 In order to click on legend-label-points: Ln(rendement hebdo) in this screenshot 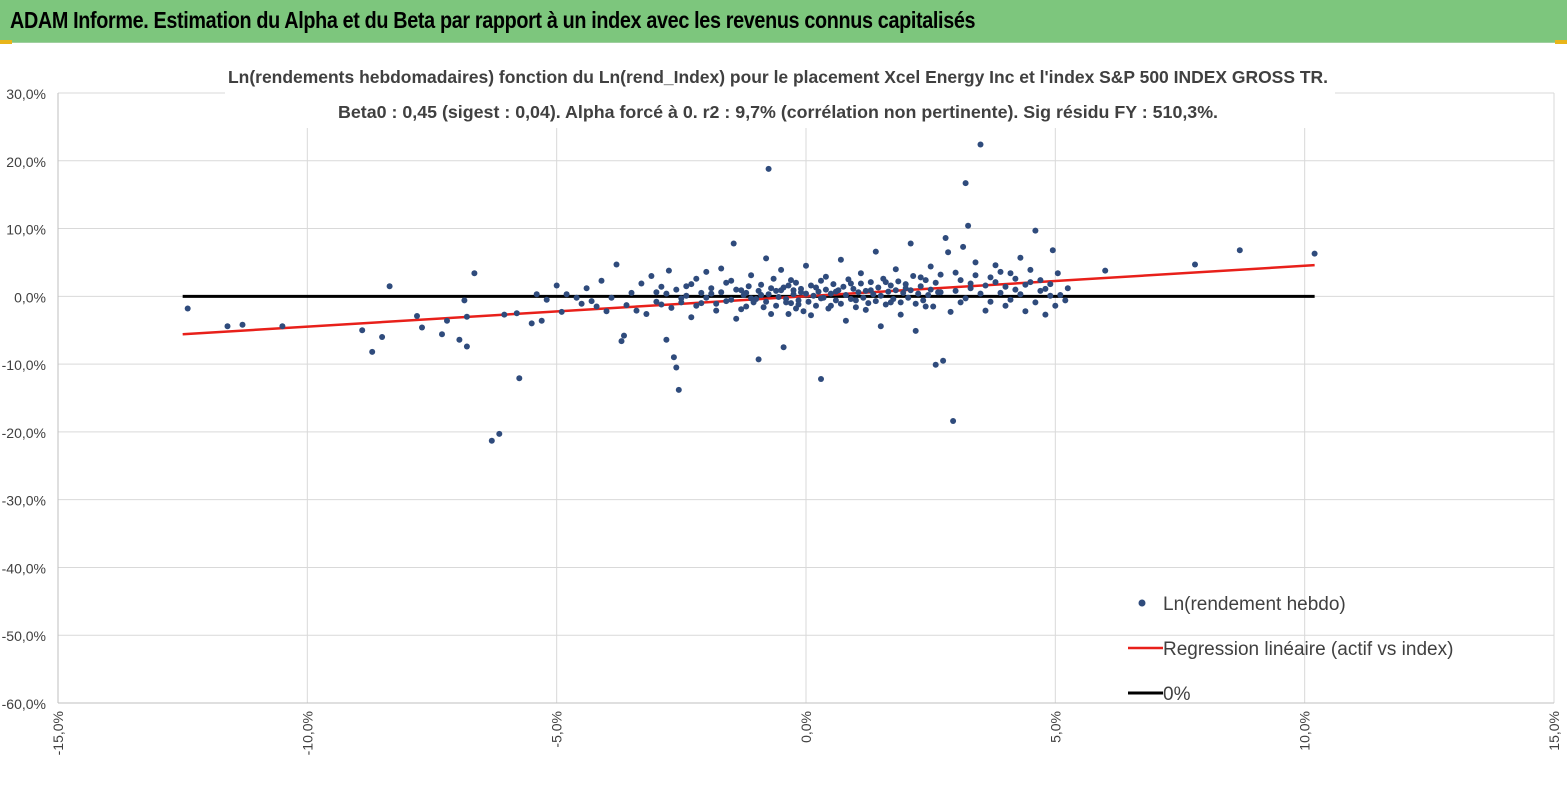, I will do `click(1254, 604)`.